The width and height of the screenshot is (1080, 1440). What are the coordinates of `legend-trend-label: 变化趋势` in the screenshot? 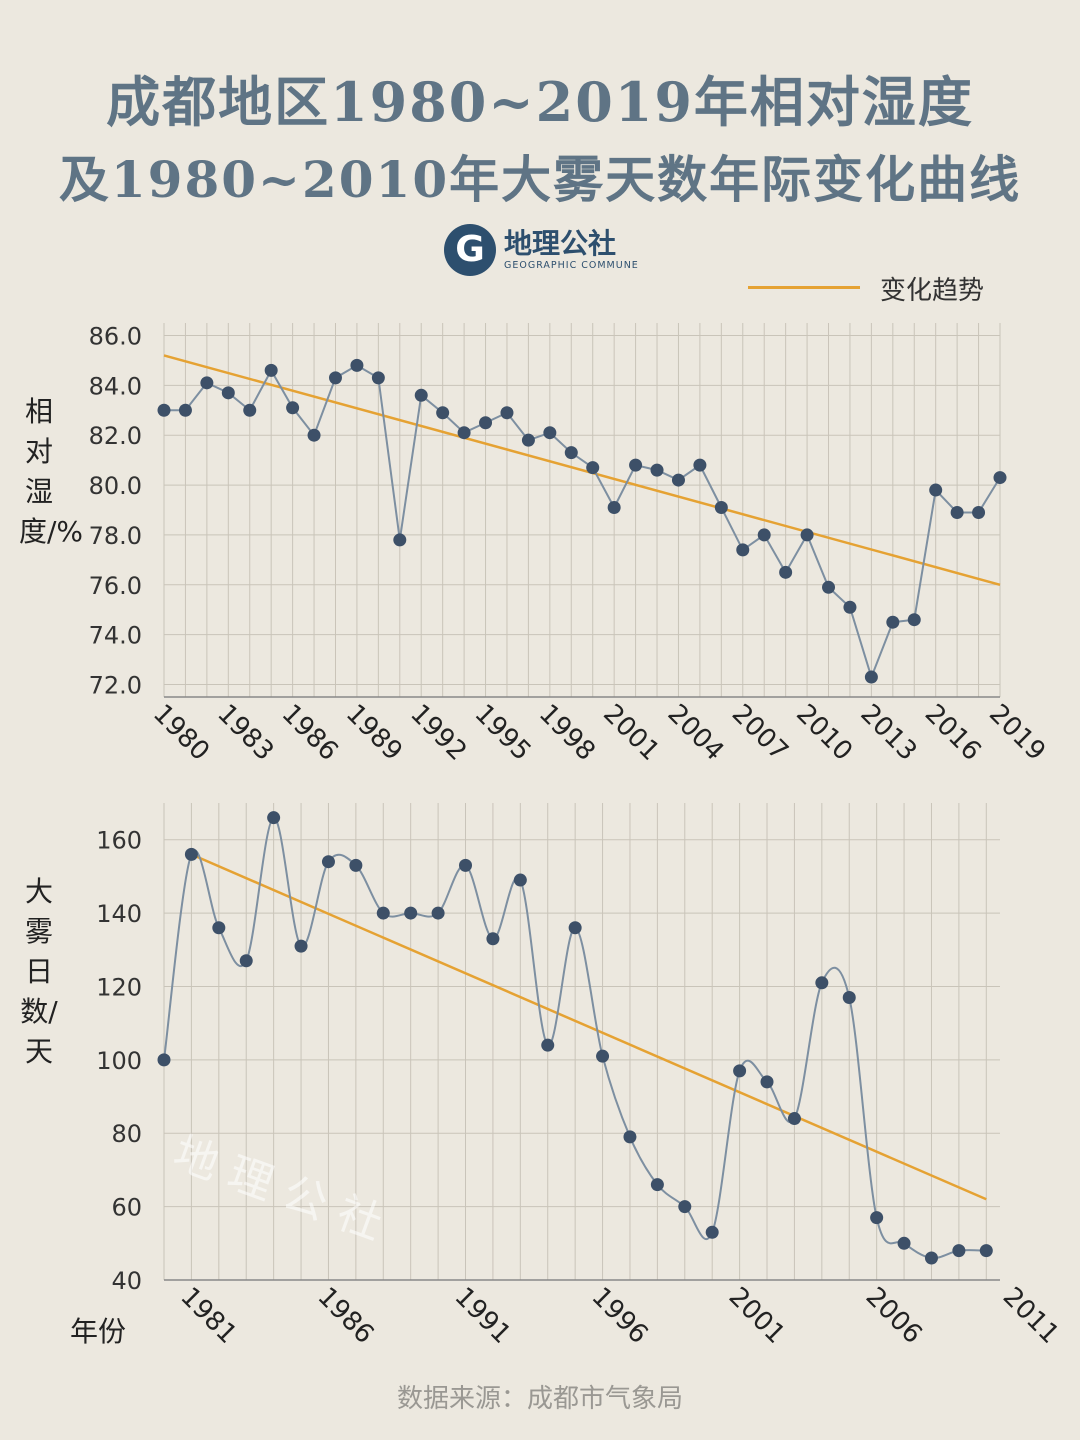 It's located at (932, 291).